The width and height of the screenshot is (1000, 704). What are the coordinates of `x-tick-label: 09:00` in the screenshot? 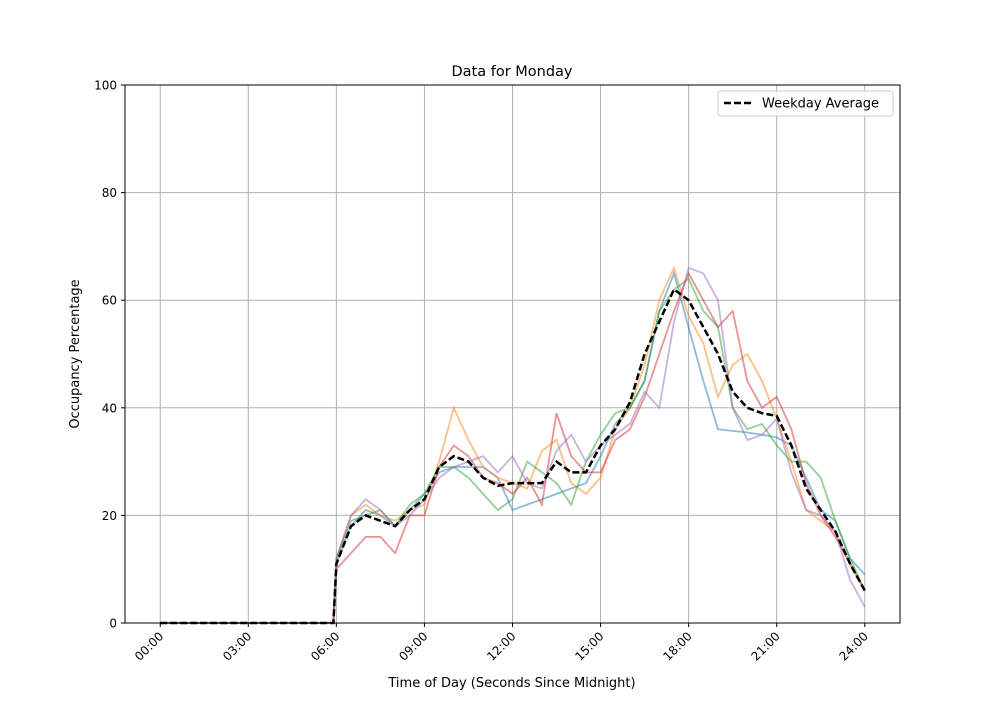 It's located at (413, 646).